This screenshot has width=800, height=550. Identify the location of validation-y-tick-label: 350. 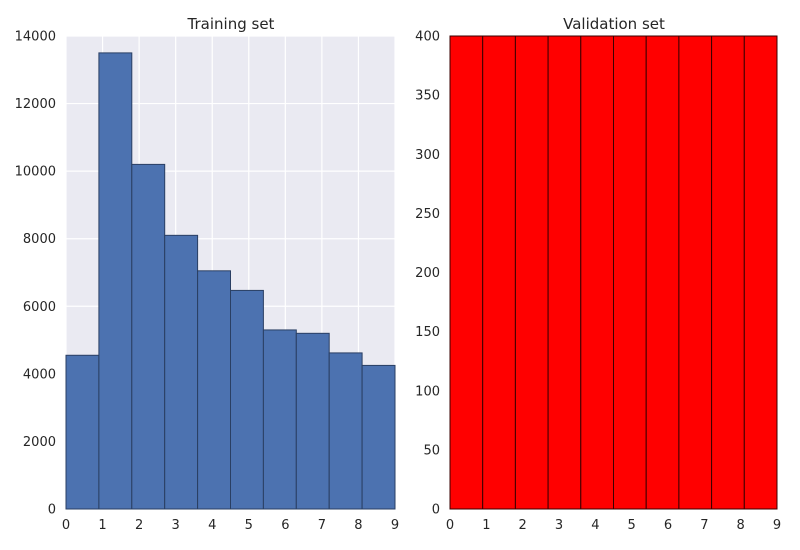
(427, 96).